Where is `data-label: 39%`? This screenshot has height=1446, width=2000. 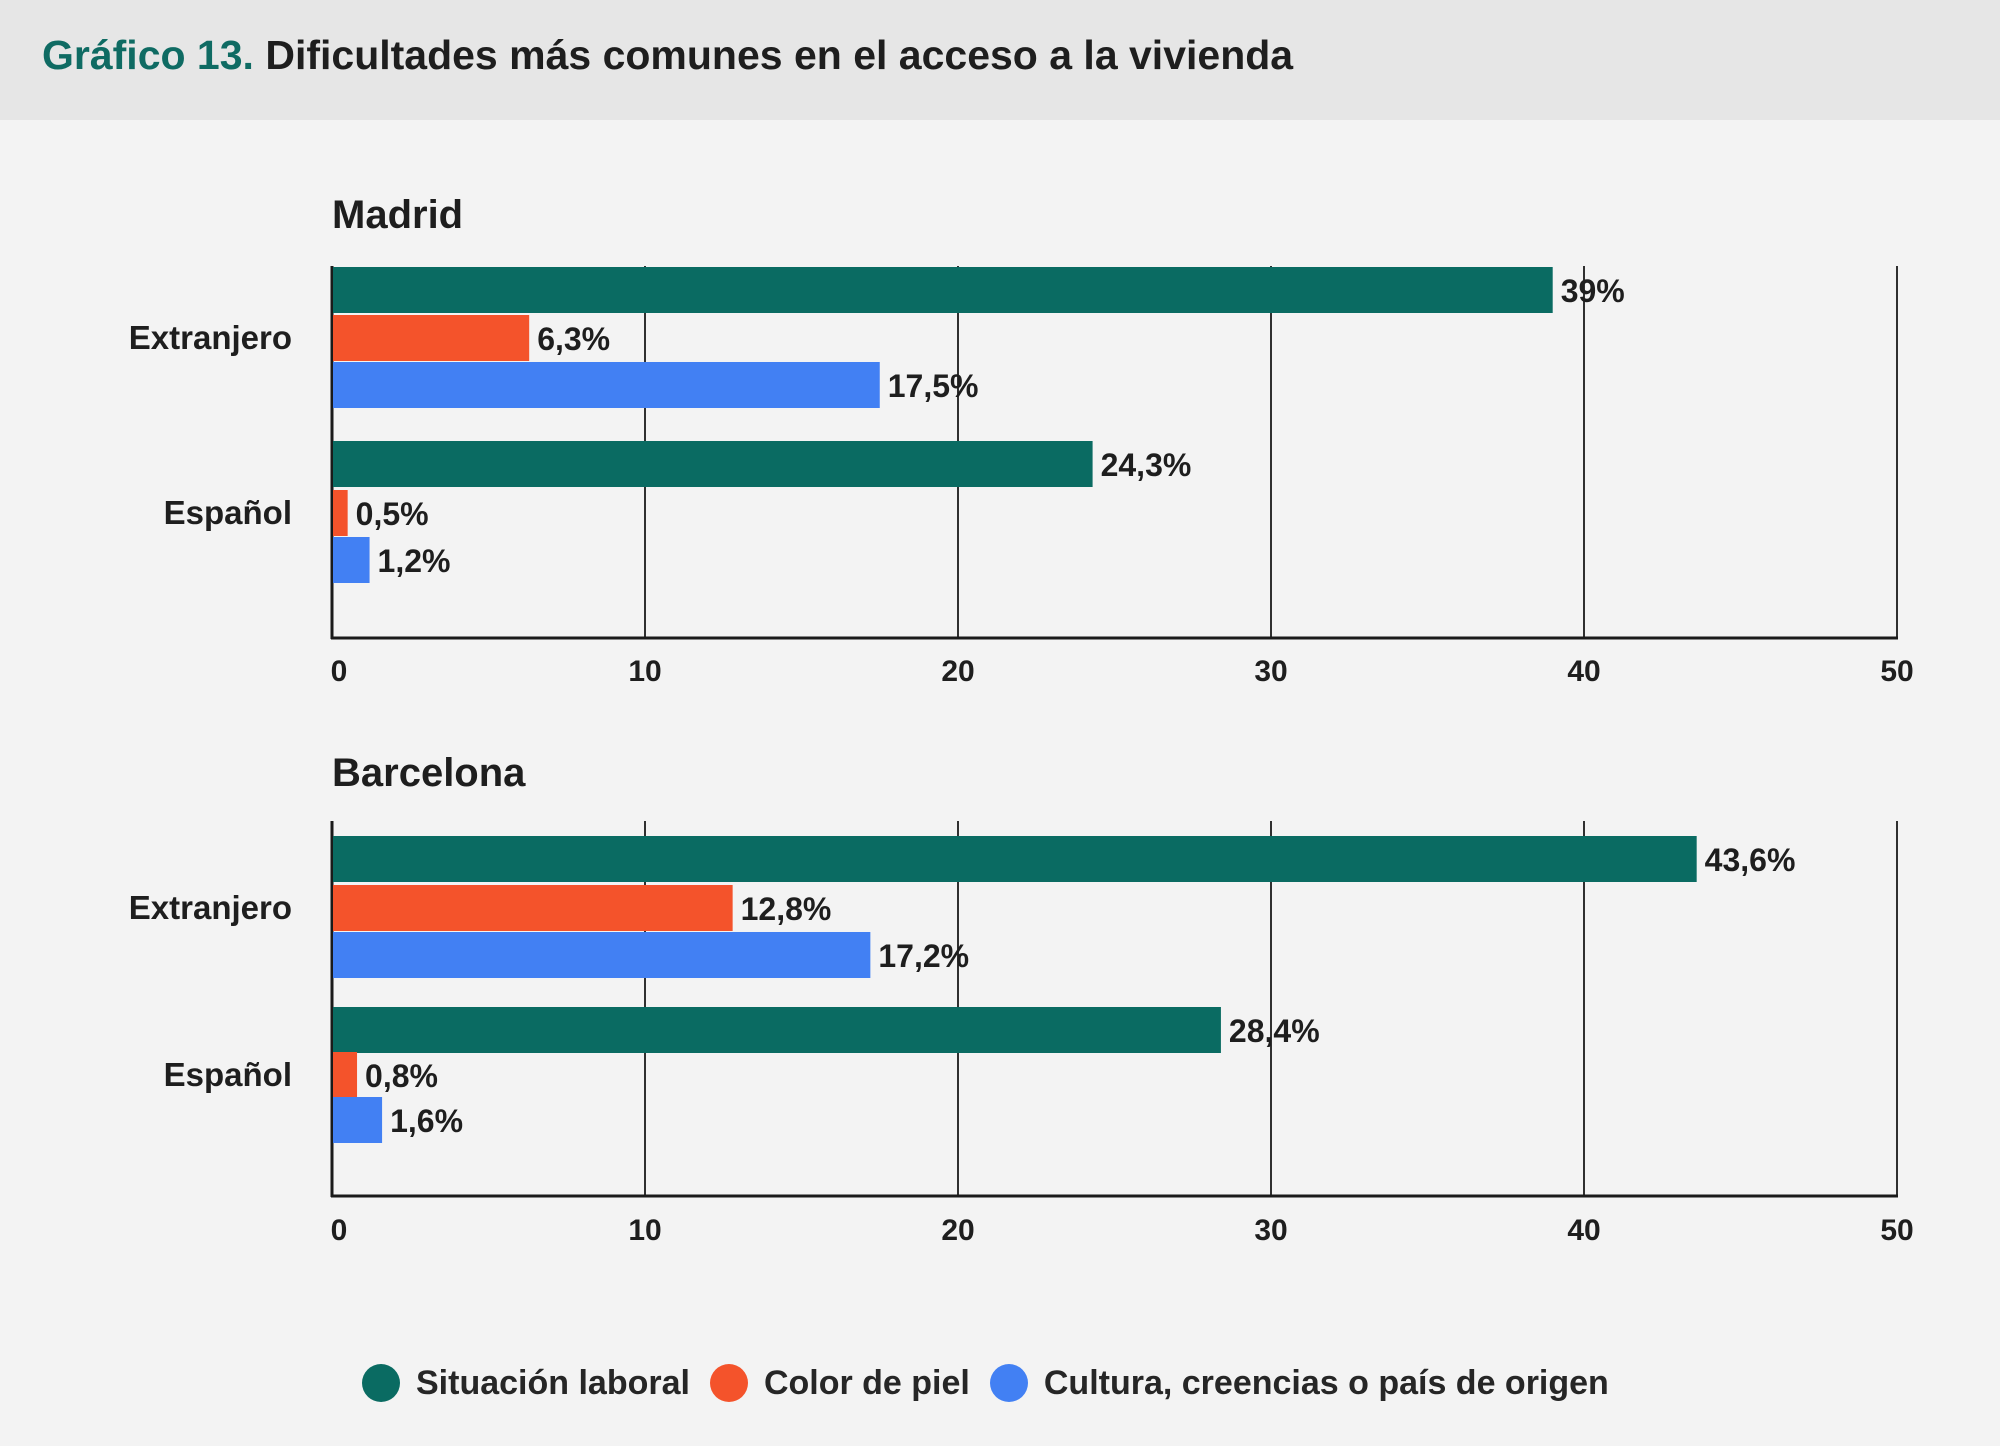
data-label: 39% is located at coordinates (1593, 291).